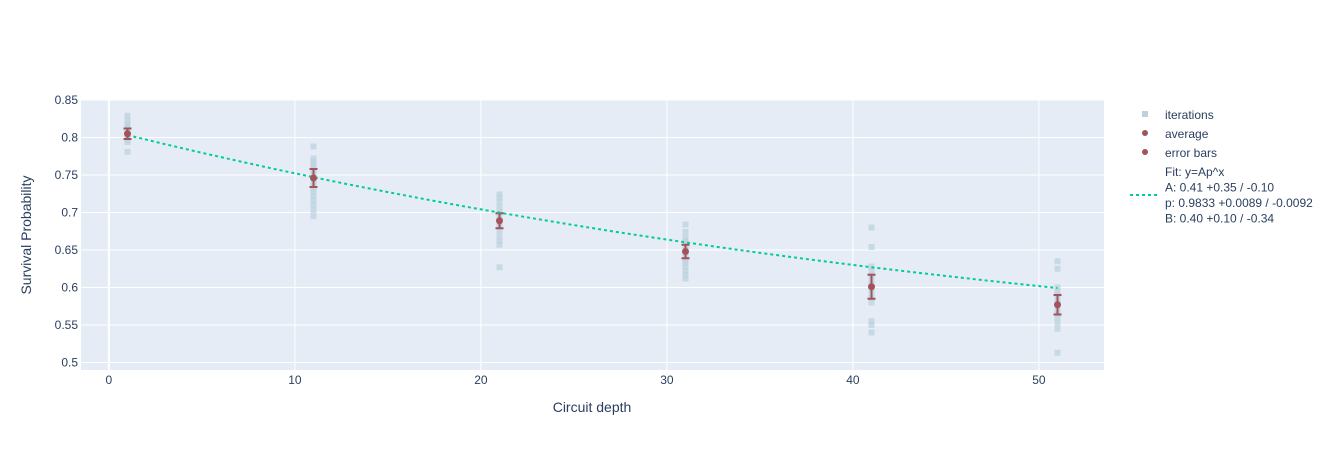 This screenshot has height=450, width=1332. Describe the element at coordinates (1194, 172) in the screenshot. I see `legend-fit-label-line: Fit: y=Ap^x` at that location.